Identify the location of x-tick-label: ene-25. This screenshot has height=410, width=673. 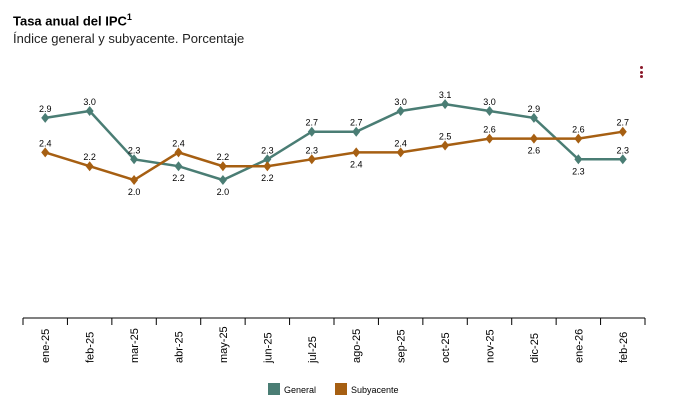
(46, 346).